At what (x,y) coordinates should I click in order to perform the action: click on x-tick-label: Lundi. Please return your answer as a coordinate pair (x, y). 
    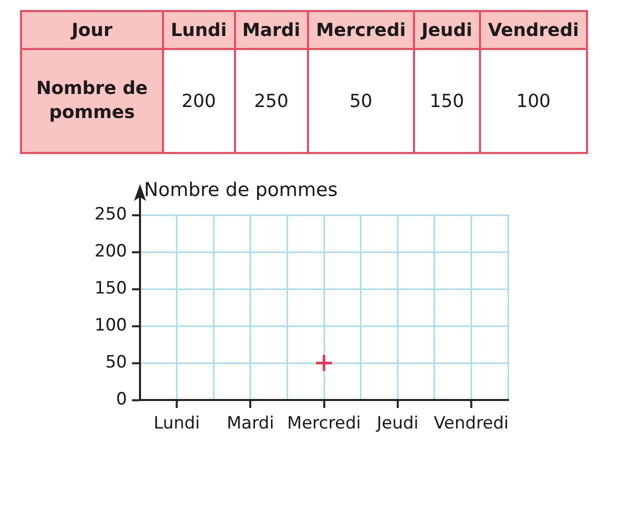
    Looking at the image, I should click on (177, 424).